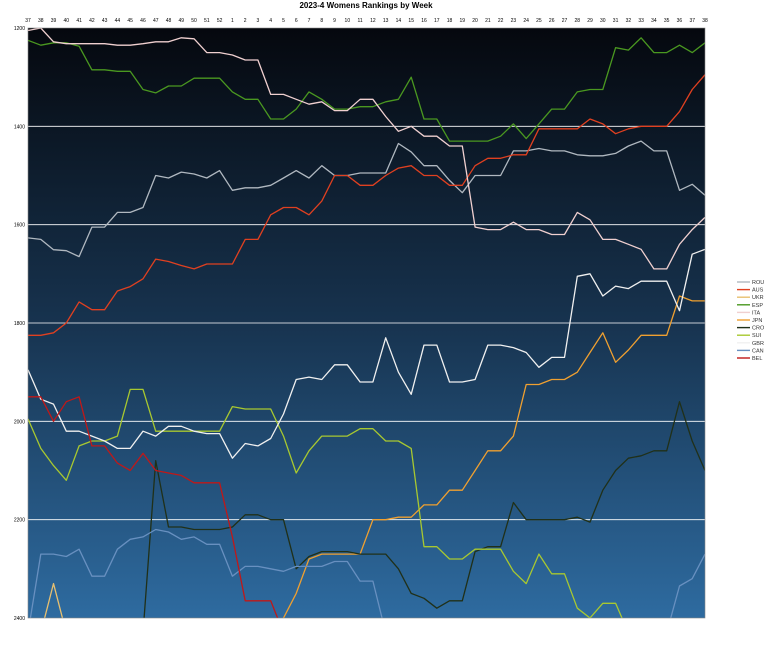 Image resolution: width=770 pixels, height=650 pixels. I want to click on y-tick-label: 1800, so click(19, 324).